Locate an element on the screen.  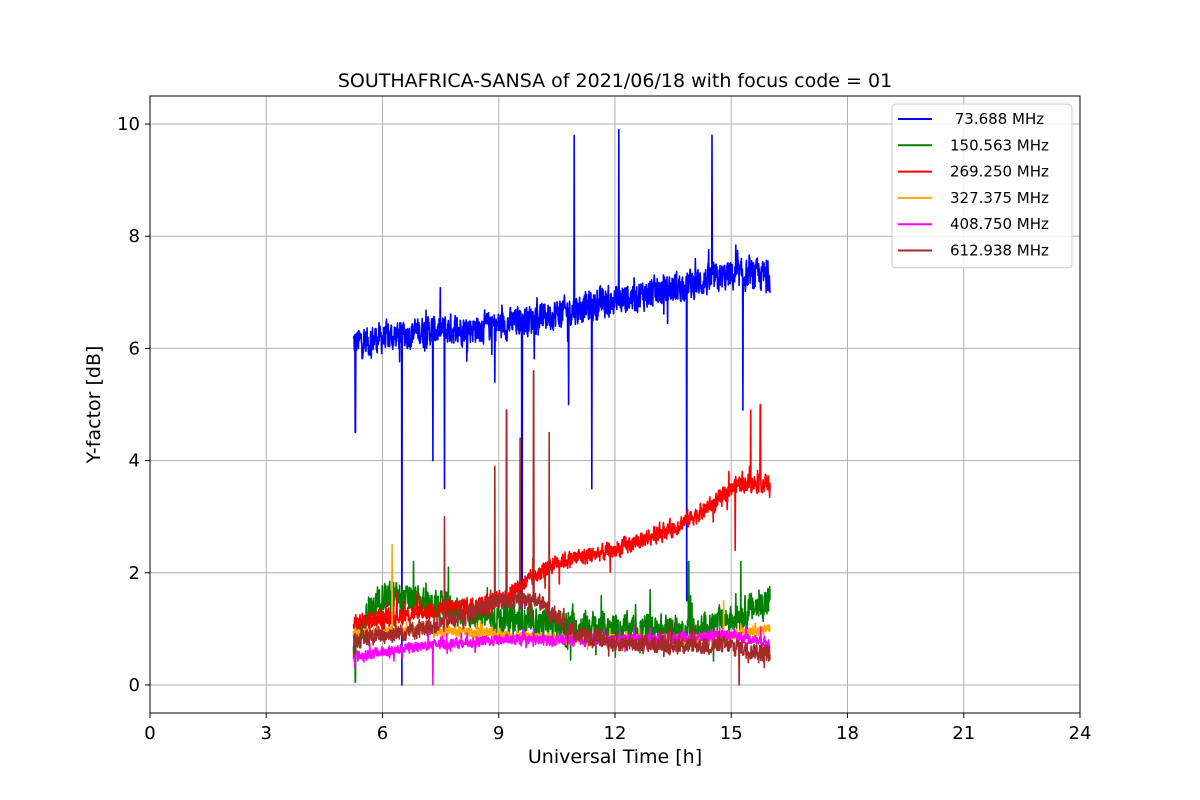
legend-label: 150.563 MHz is located at coordinates (999, 145).